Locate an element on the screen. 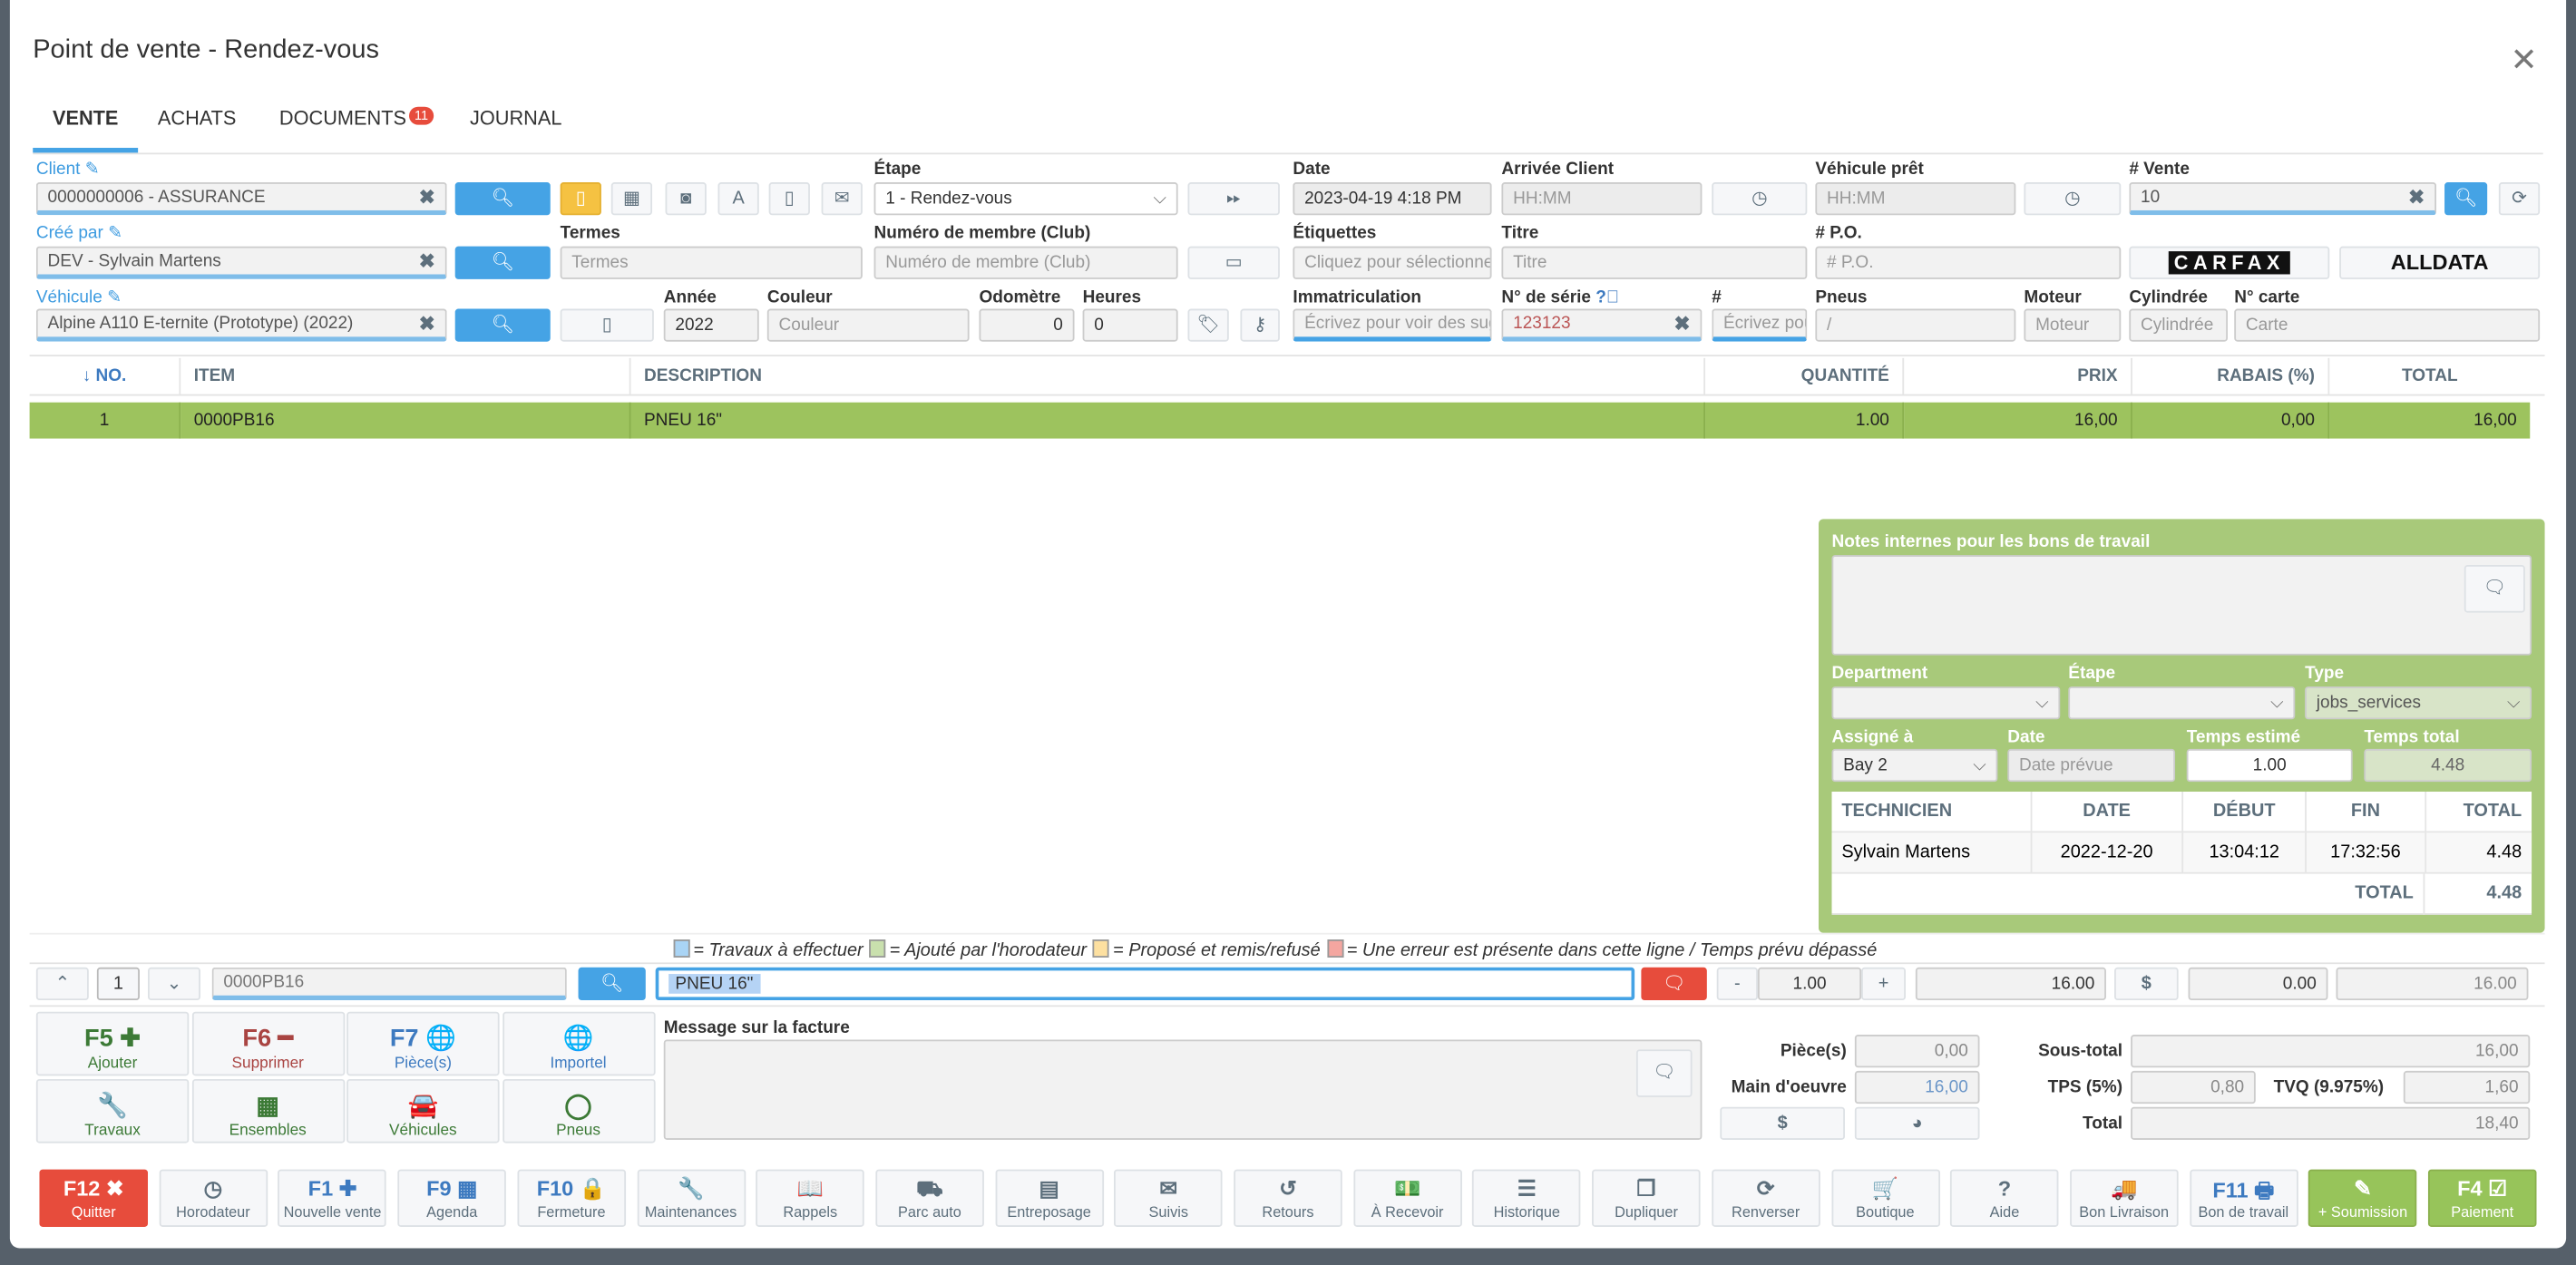 This screenshot has width=2576, height=1265. column-header-quantite: QUANTITÉ is located at coordinates (1805, 375).